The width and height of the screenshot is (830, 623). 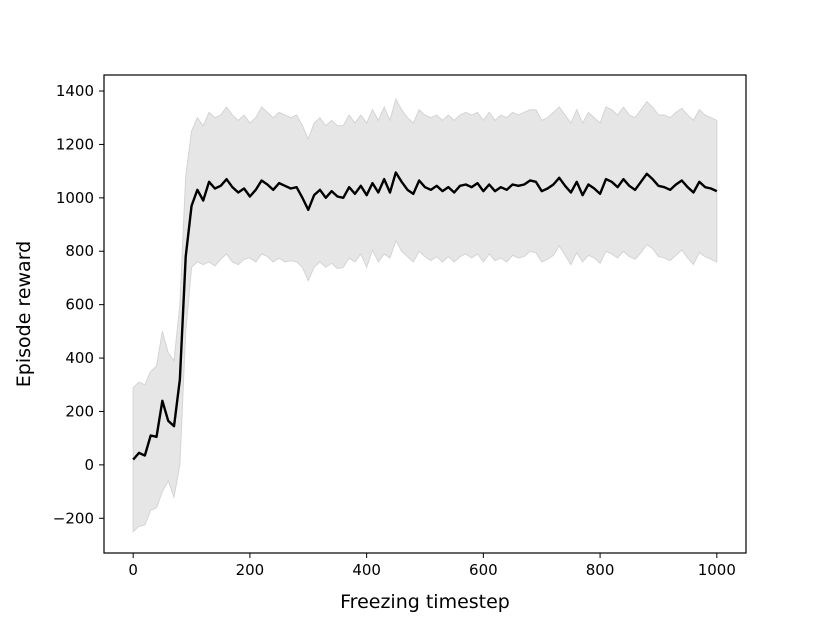 I want to click on x-tick-label: 0, so click(x=133, y=570).